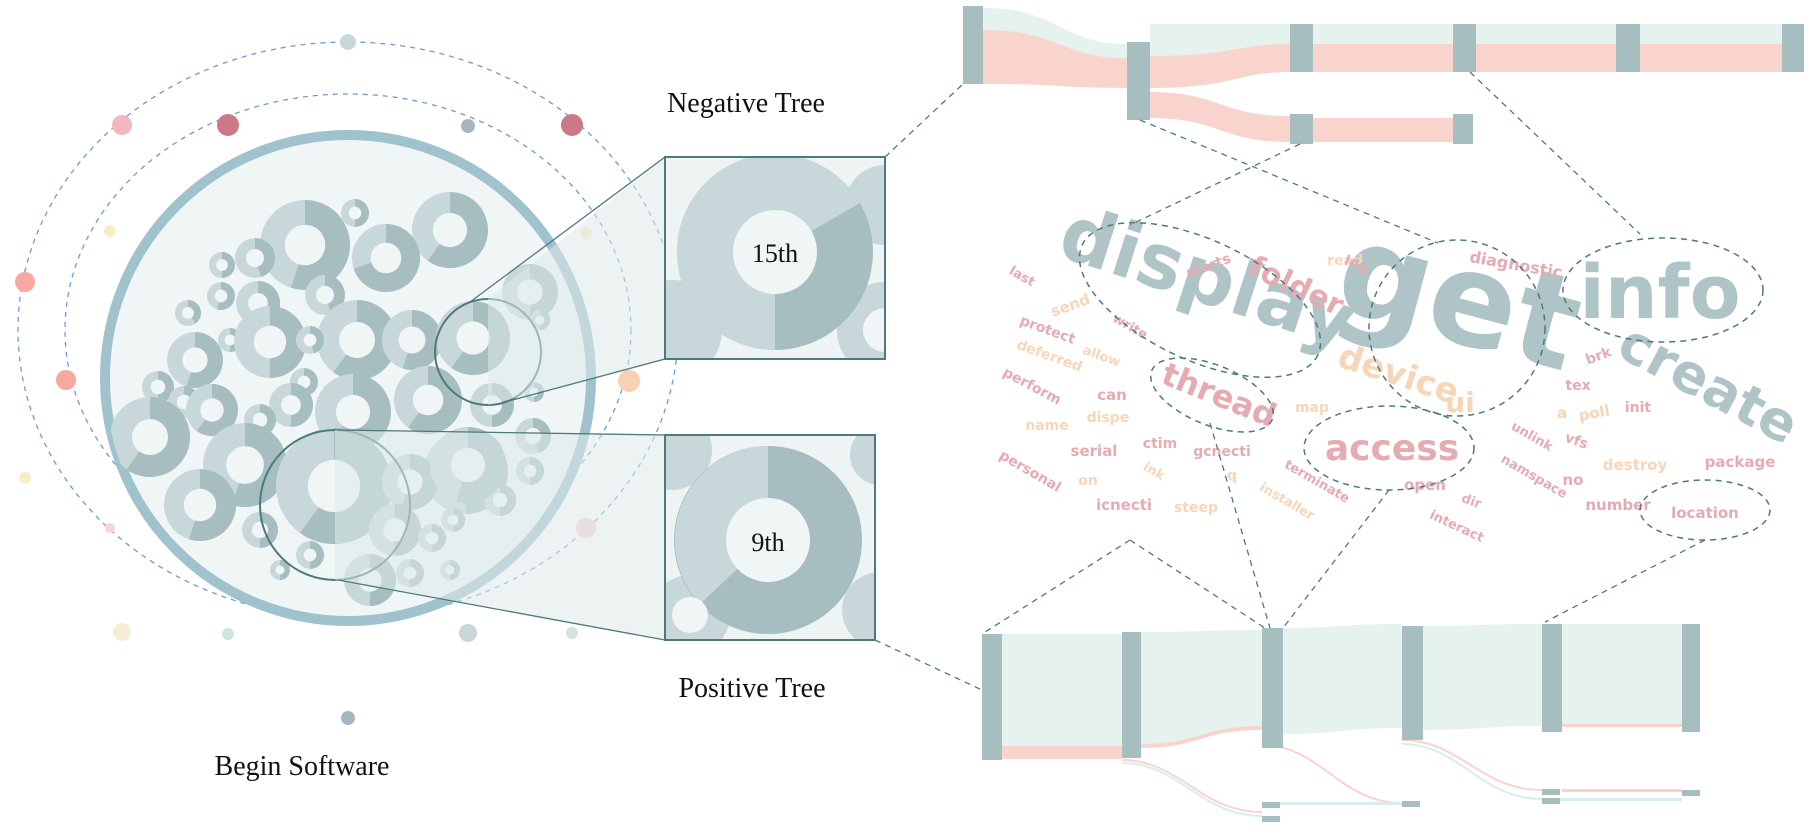 The width and height of the screenshot is (1811, 835). What do you see at coordinates (1160, 444) in the screenshot?
I see `word-ctim: ctim` at bounding box center [1160, 444].